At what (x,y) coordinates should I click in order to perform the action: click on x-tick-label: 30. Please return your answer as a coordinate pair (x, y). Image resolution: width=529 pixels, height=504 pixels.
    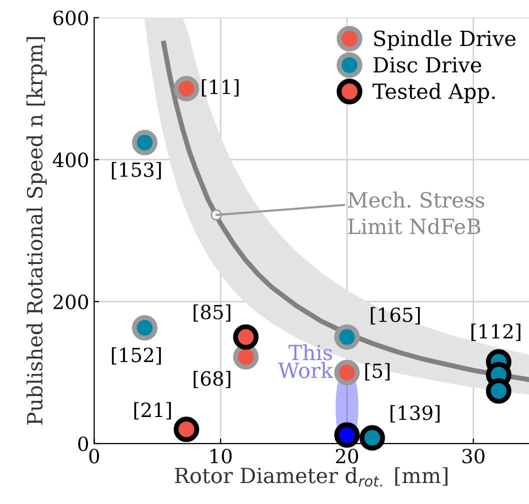
    Looking at the image, I should click on (473, 456).